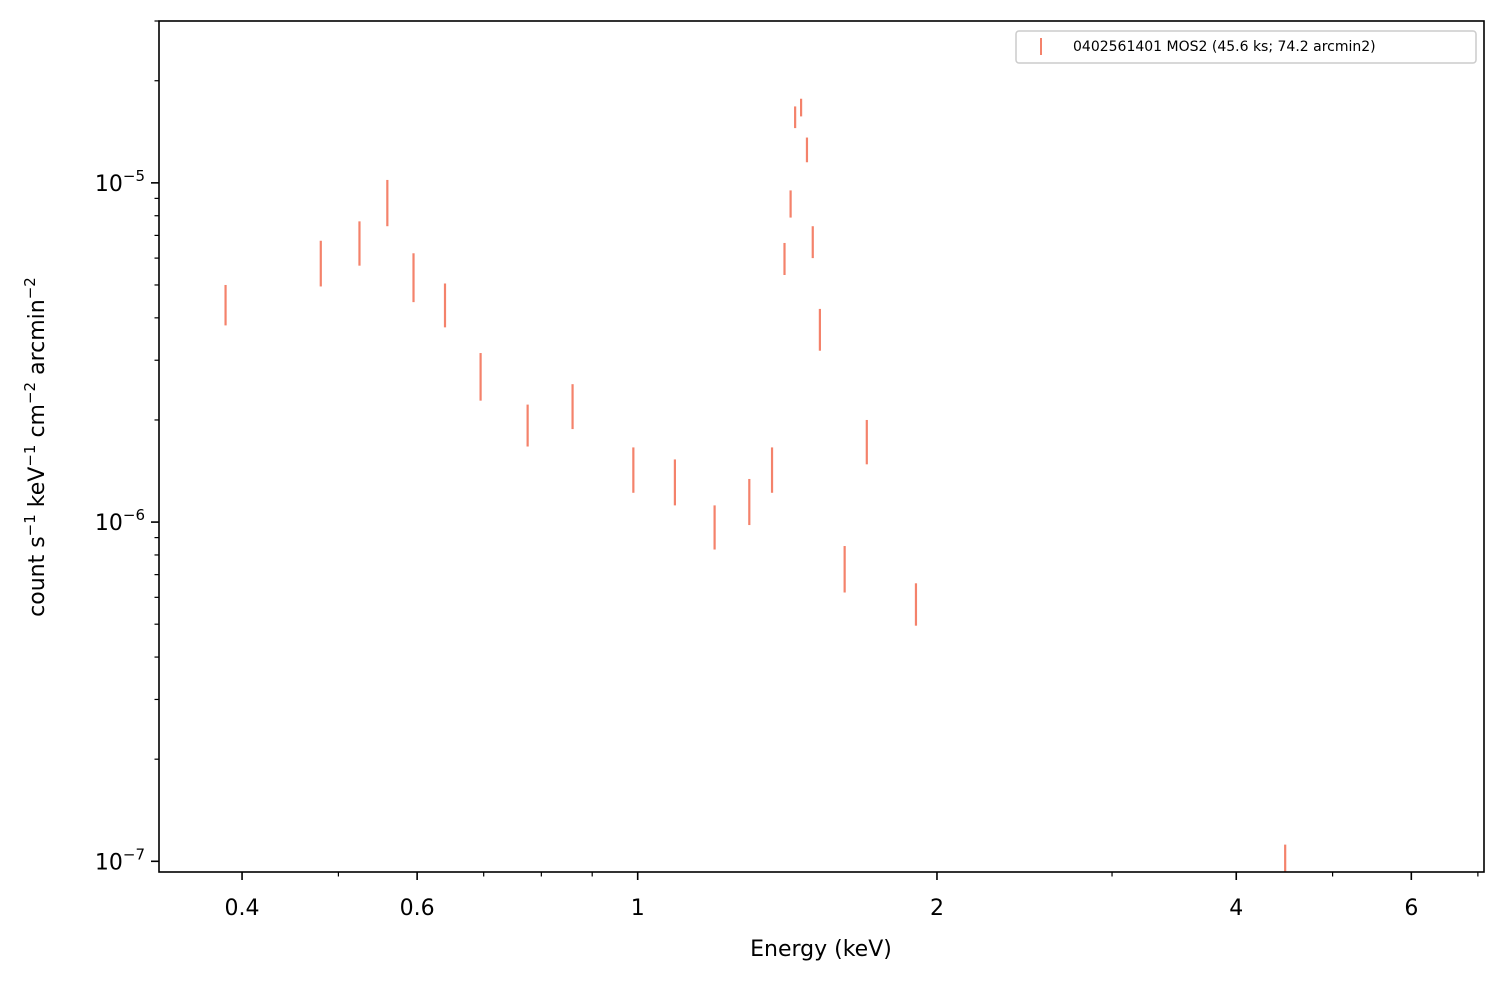  I want to click on x-tick-label: 6, so click(1411, 908).